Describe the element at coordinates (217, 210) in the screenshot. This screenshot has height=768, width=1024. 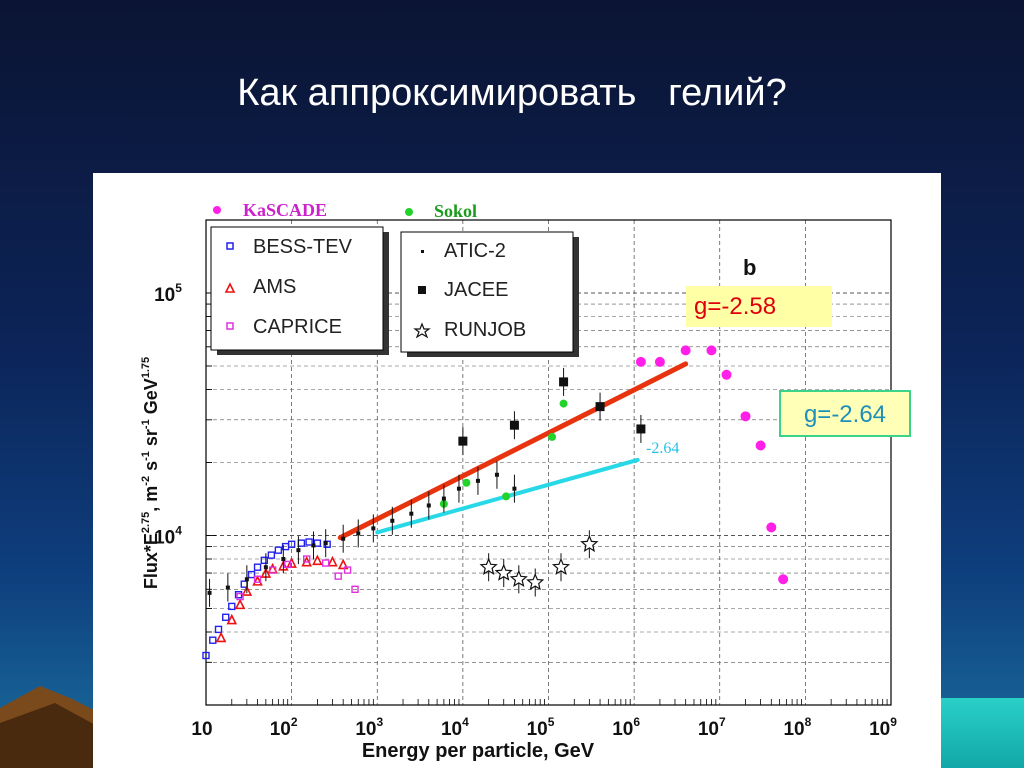
I see `legend-marker-kascade` at that location.